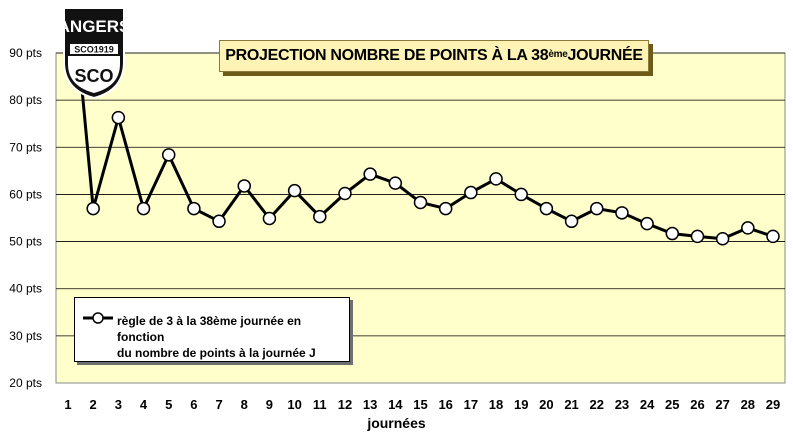 The width and height of the screenshot is (793, 442). I want to click on y-tick-label: 60 pts, so click(25, 194).